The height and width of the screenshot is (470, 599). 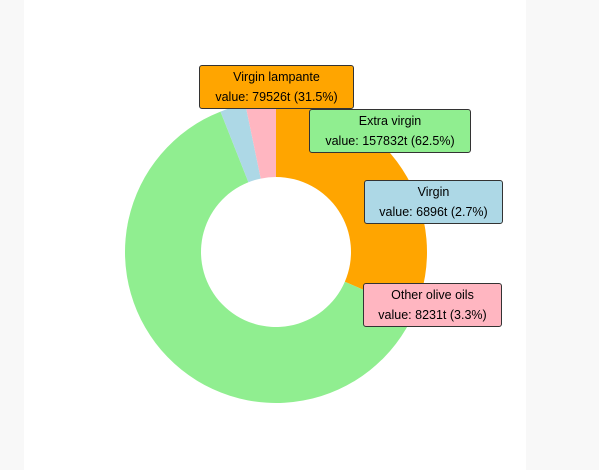 I want to click on label-extra-virgin: Extra virgin value: 157832t (62.5%), so click(x=390, y=131).